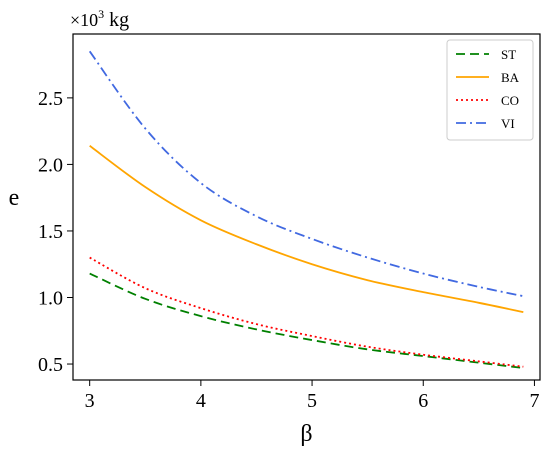 Image resolution: width=550 pixels, height=450 pixels. What do you see at coordinates (510, 100) in the screenshot?
I see `legend-label-co: CO` at bounding box center [510, 100].